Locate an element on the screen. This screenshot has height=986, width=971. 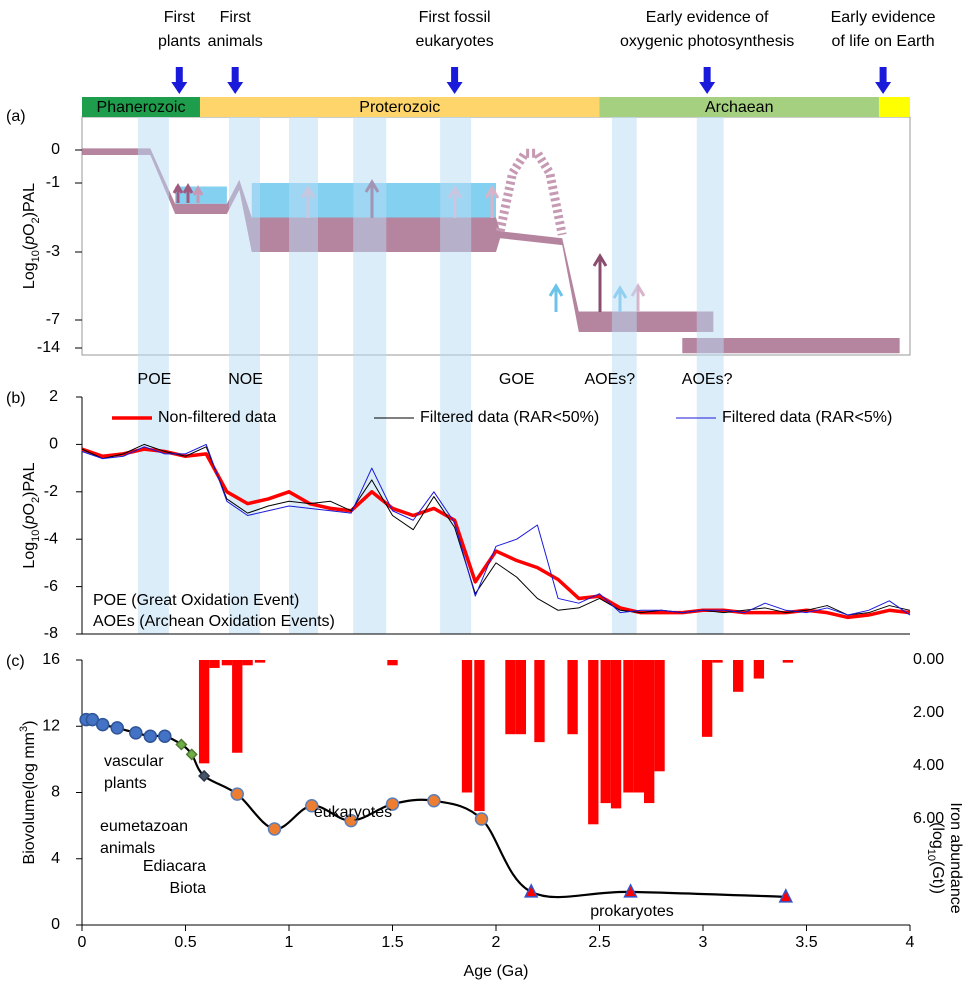
x-tick-label: 2.5 is located at coordinates (599, 942).